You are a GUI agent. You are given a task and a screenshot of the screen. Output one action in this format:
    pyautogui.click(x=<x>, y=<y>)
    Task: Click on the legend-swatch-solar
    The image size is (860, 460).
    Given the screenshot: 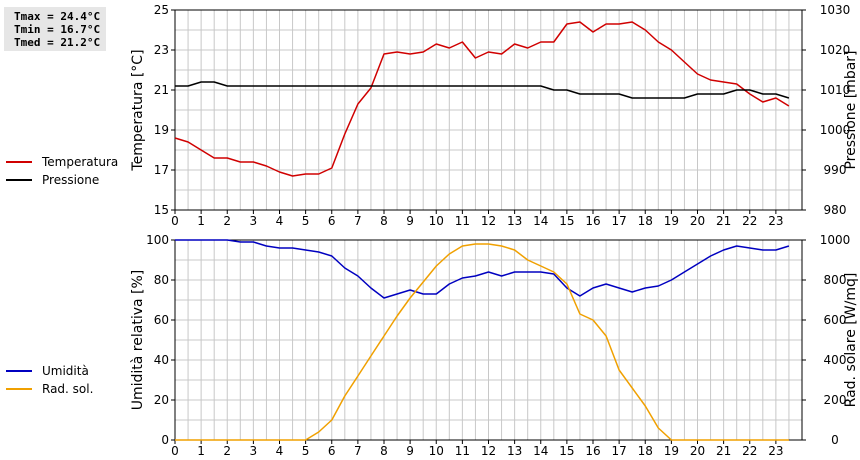 What is the action you would take?
    pyautogui.click(x=19, y=389)
    